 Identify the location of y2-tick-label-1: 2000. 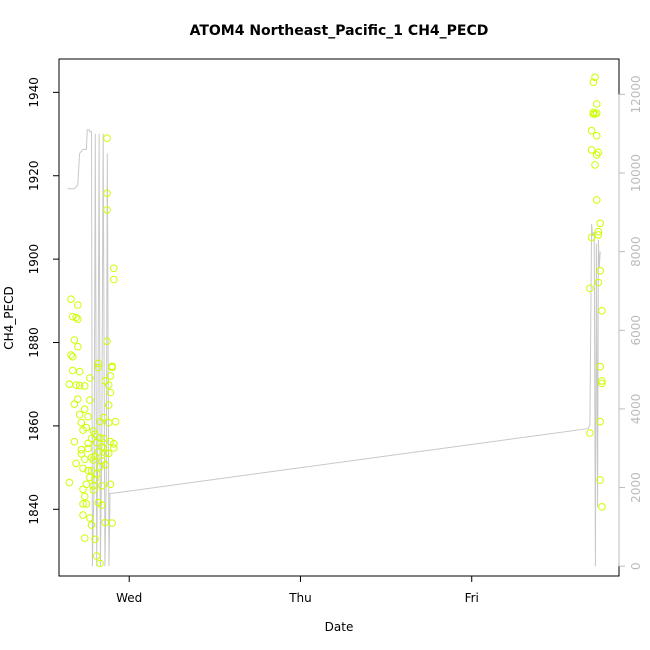
(636, 487).